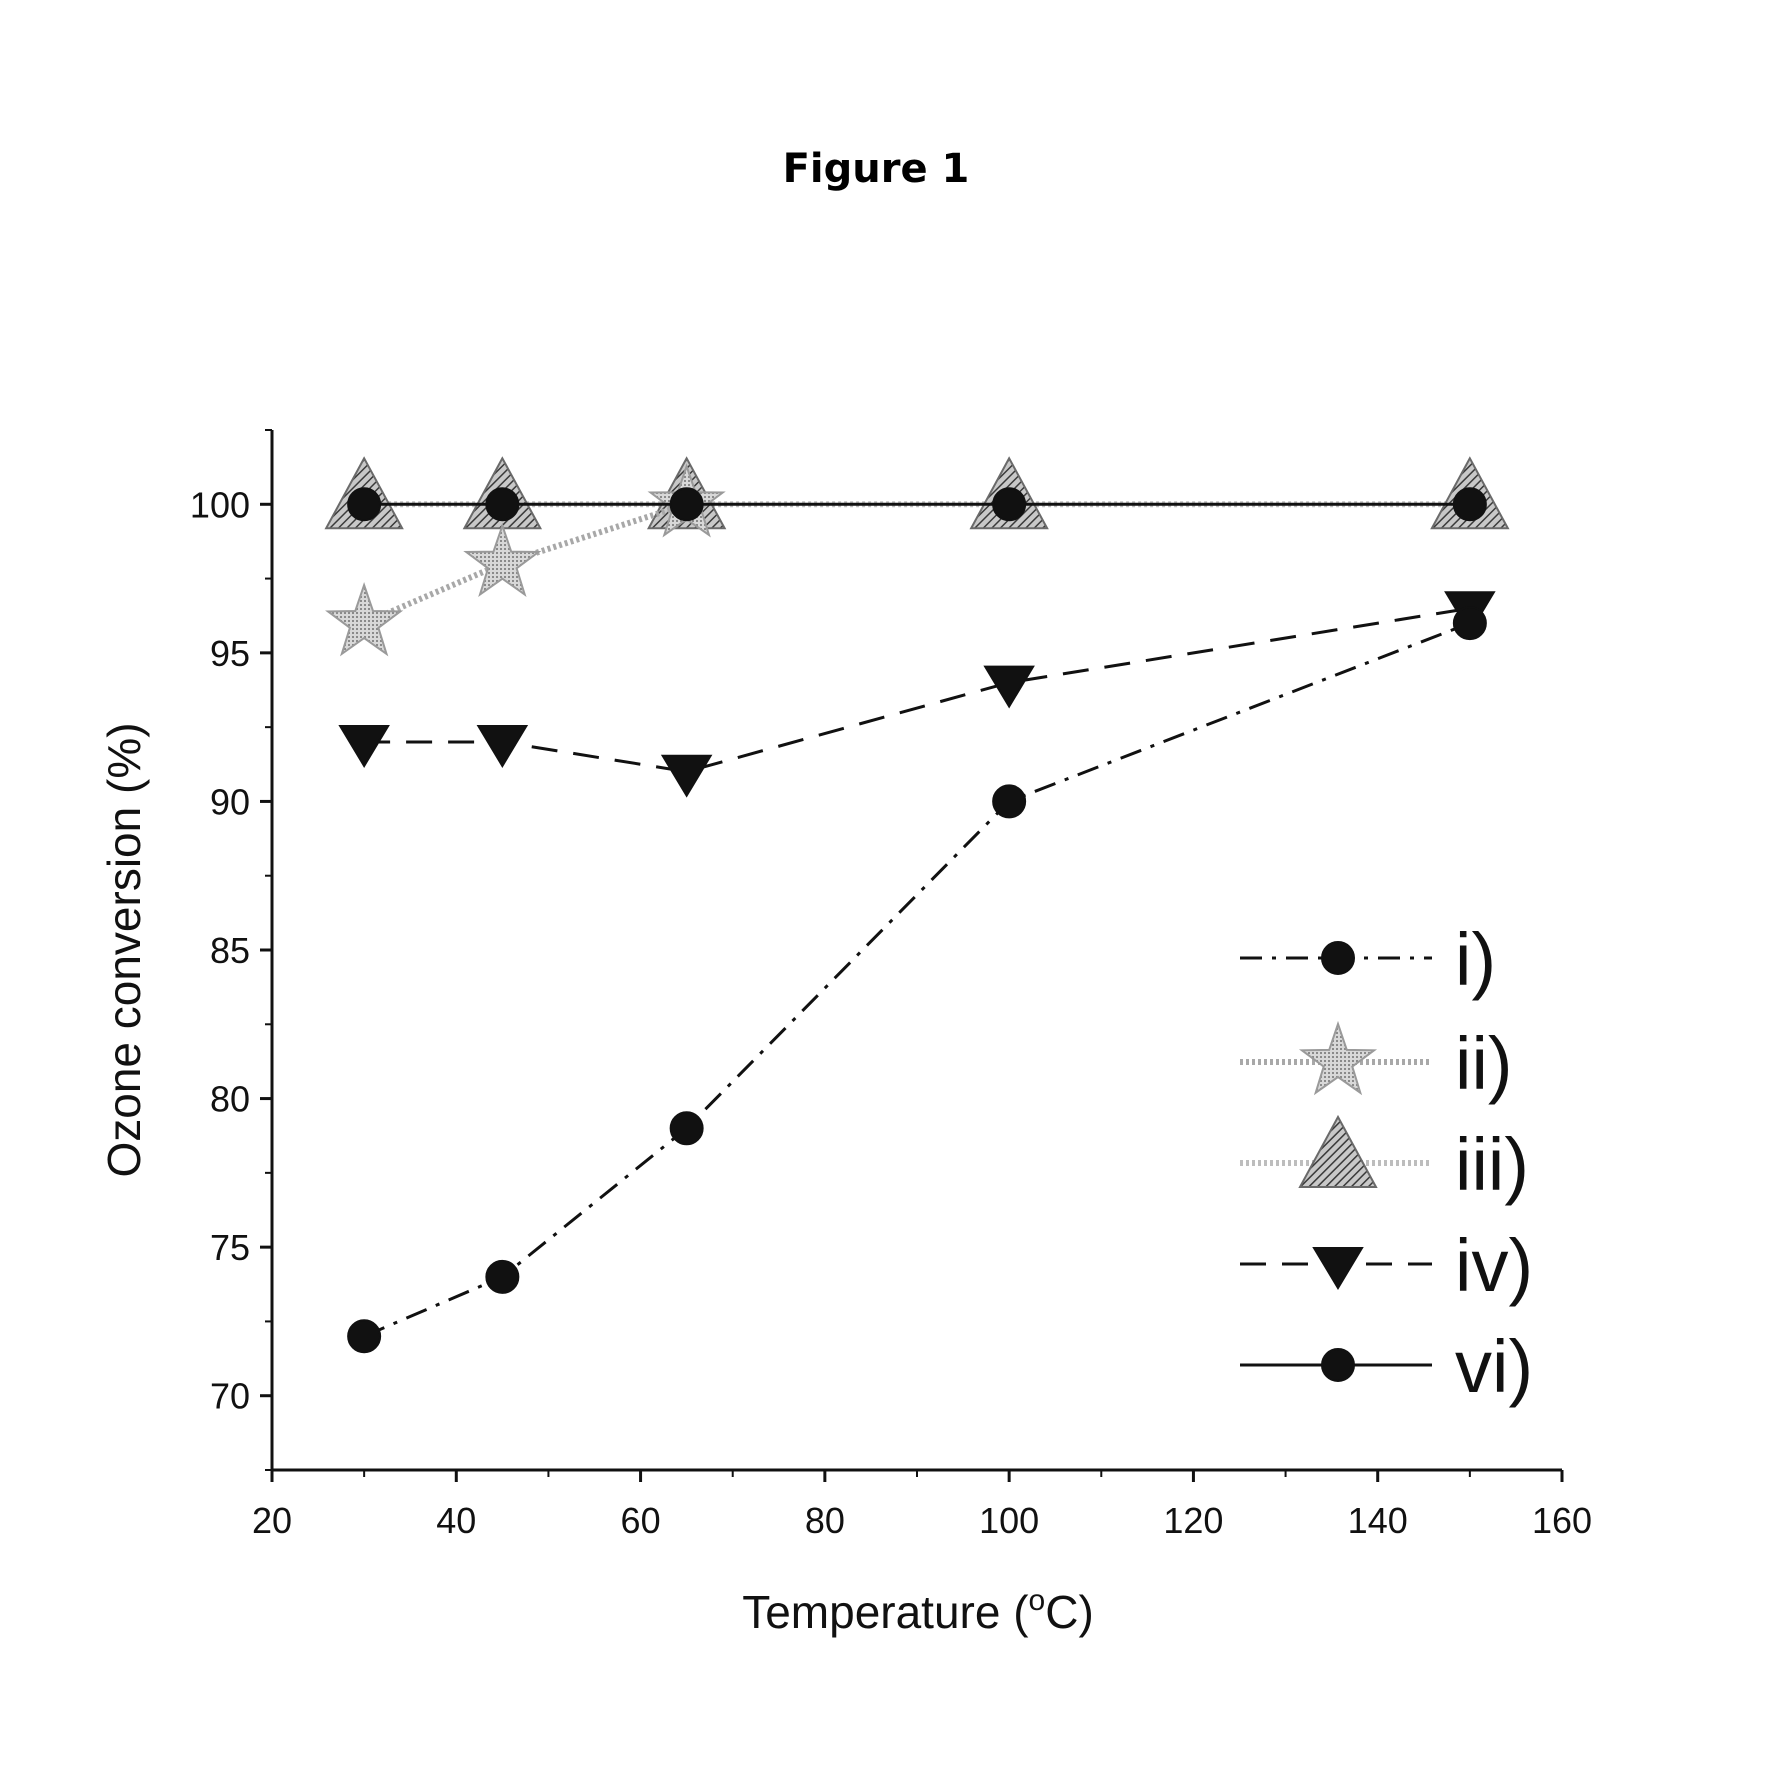 The height and width of the screenshot is (1772, 1772). Describe the element at coordinates (1386, 1366) in the screenshot. I see `legend-entry-5: vi)` at that location.